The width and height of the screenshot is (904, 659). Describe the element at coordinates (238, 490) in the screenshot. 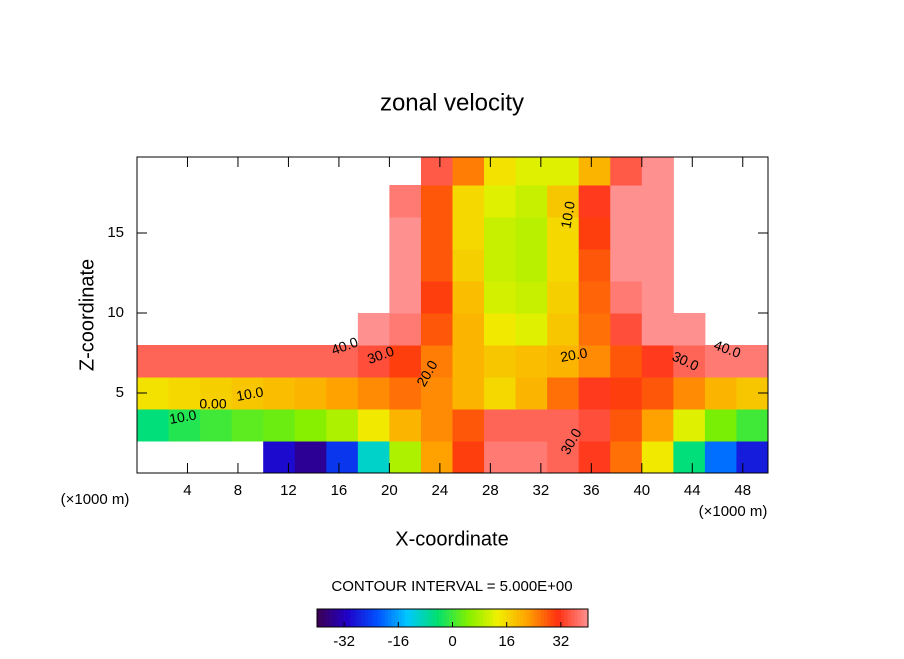

I see `x-tick-label: 8` at that location.